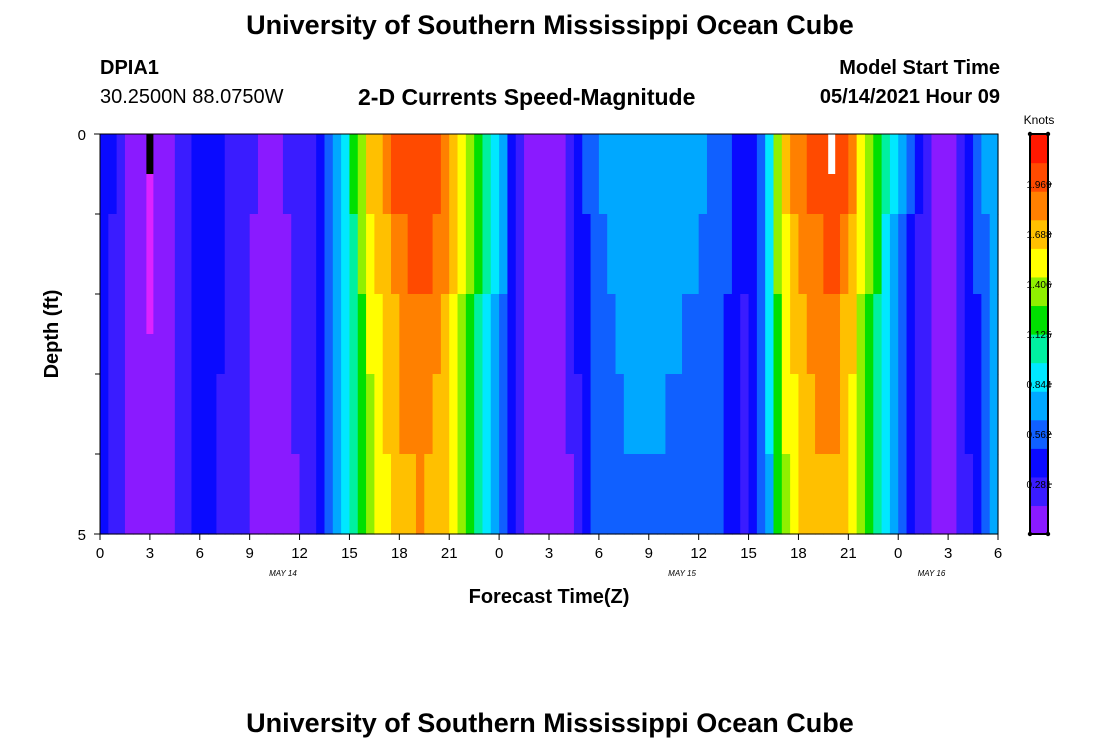 The width and height of the screenshot is (1100, 750). Describe the element at coordinates (299, 553) in the screenshot. I see `x-tick-label: 12` at that location.